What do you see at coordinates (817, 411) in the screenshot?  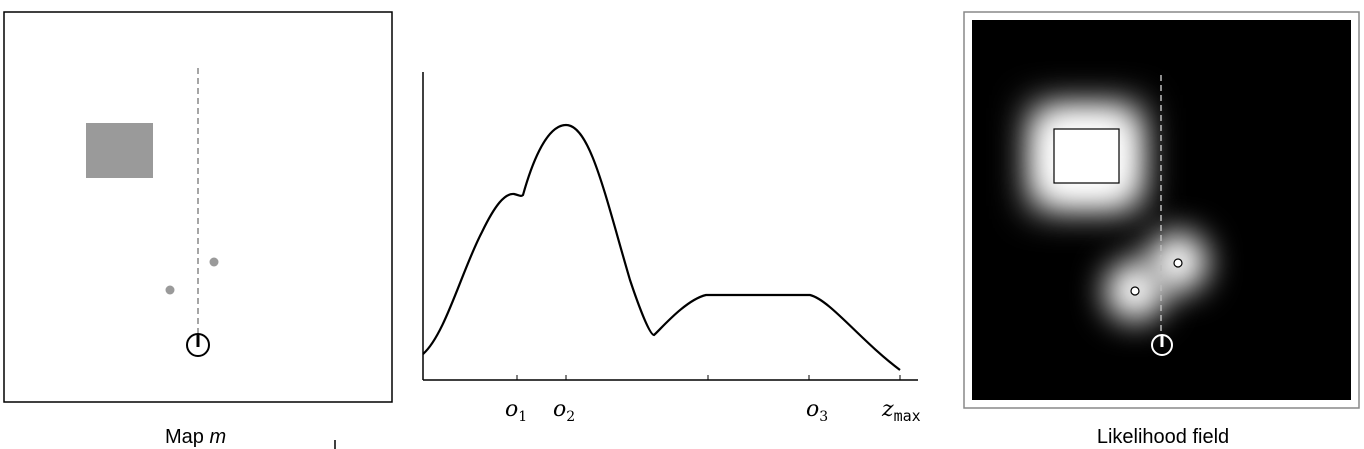 I see `label-o3: o3` at bounding box center [817, 411].